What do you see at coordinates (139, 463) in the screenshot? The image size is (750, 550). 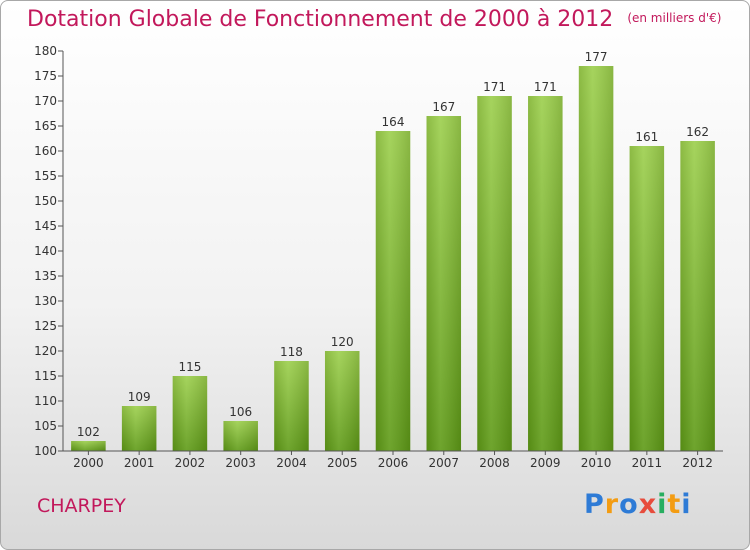 I see `x-tick-label-2001: 2001` at bounding box center [139, 463].